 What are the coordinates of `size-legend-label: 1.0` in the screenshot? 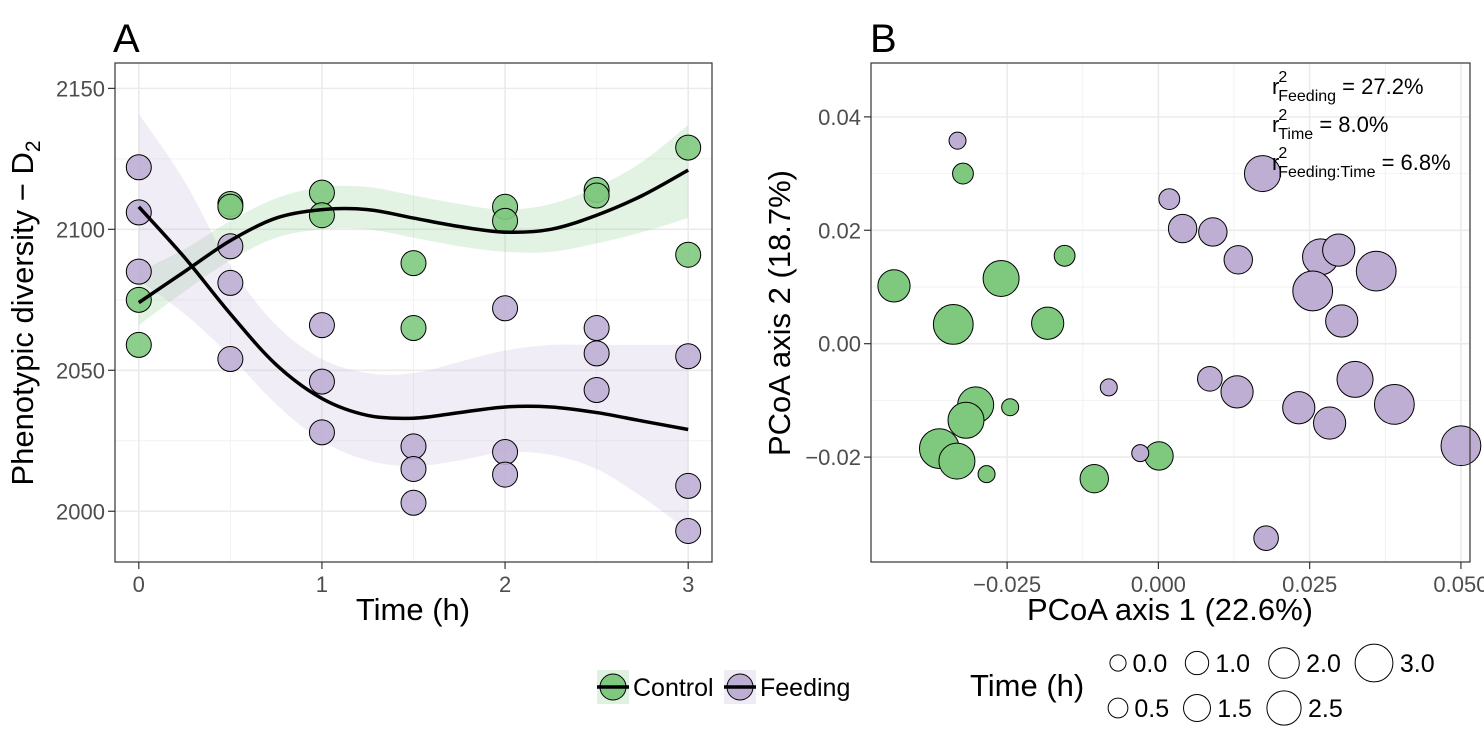 It's located at (1232, 664).